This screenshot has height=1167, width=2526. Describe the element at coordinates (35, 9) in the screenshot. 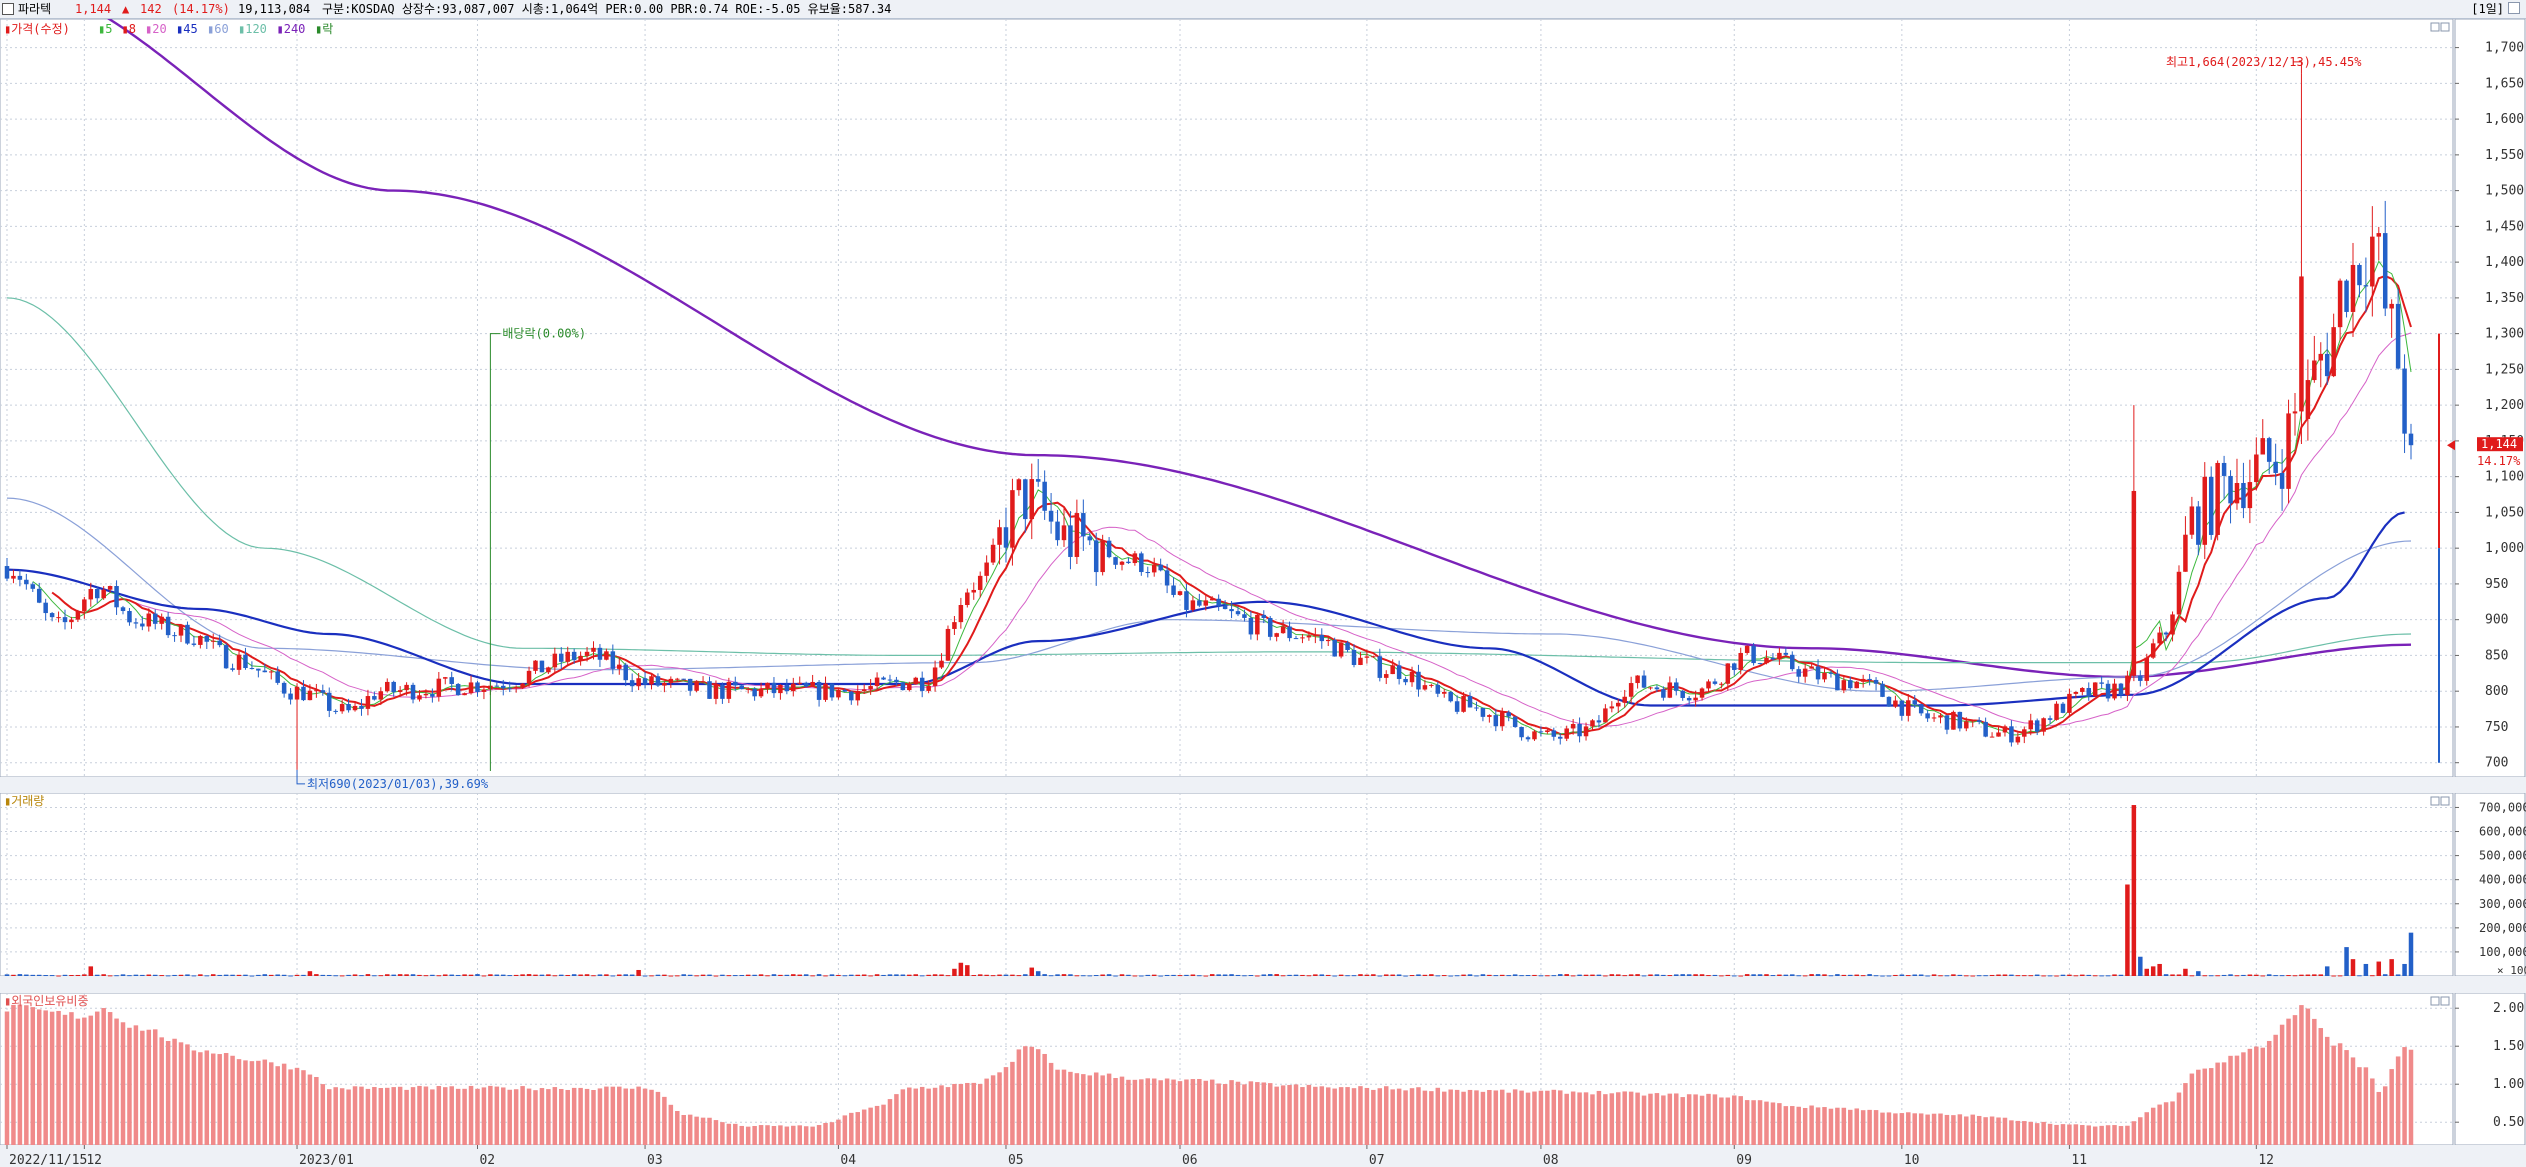

I see `stock-name: 파라텍` at that location.